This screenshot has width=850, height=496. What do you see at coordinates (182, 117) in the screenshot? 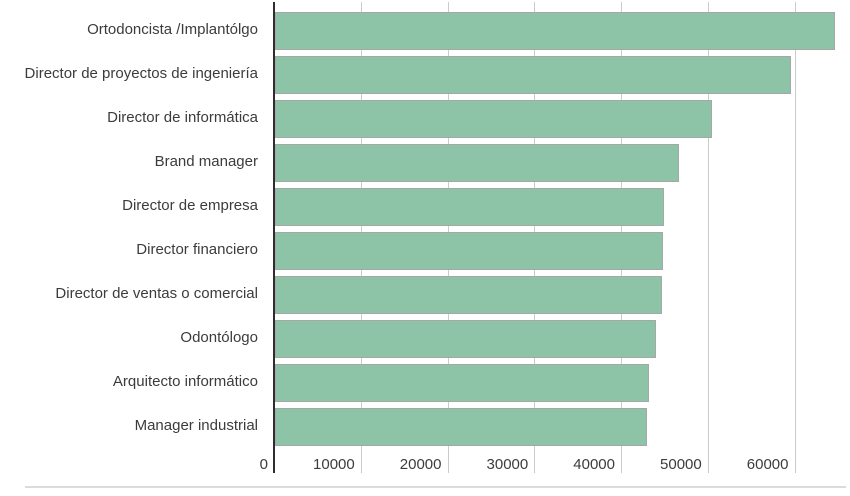
I see `category-label: Director de informática` at bounding box center [182, 117].